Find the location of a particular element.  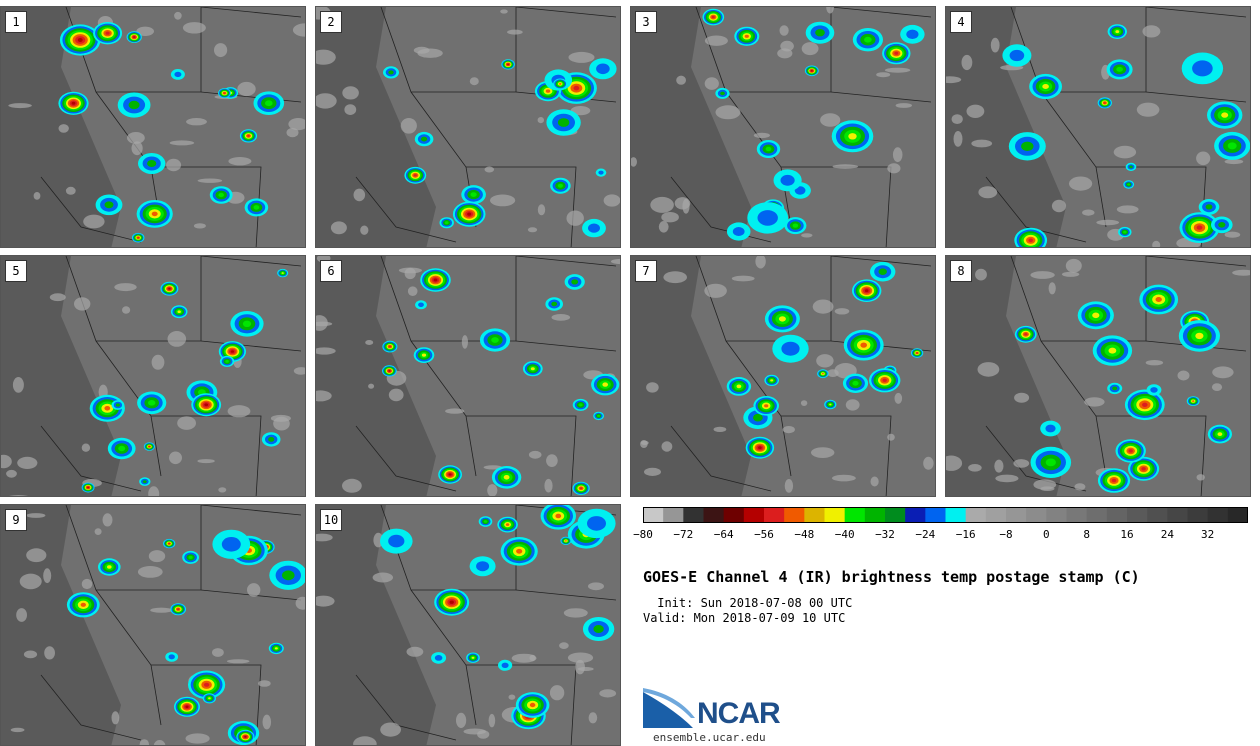

panel-number: 3 is located at coordinates (646, 22).